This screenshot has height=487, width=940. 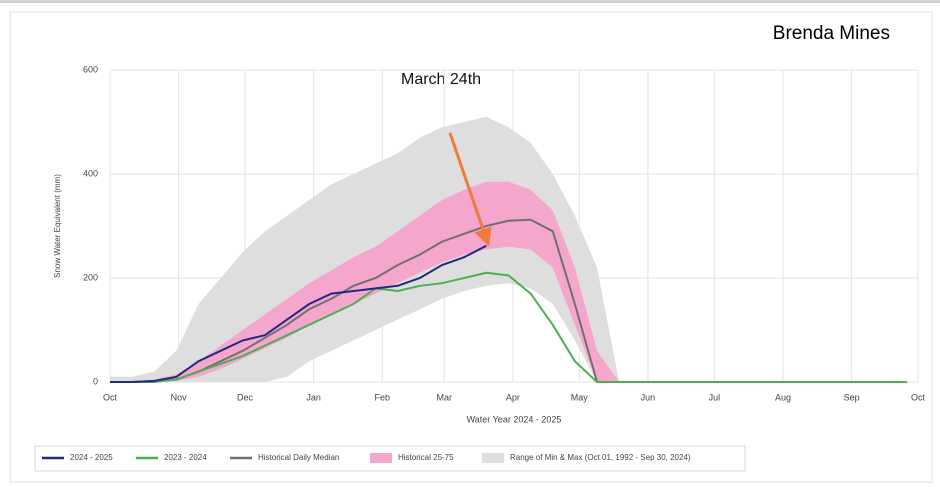 I want to click on x-tick-label: Apr, so click(x=513, y=397).